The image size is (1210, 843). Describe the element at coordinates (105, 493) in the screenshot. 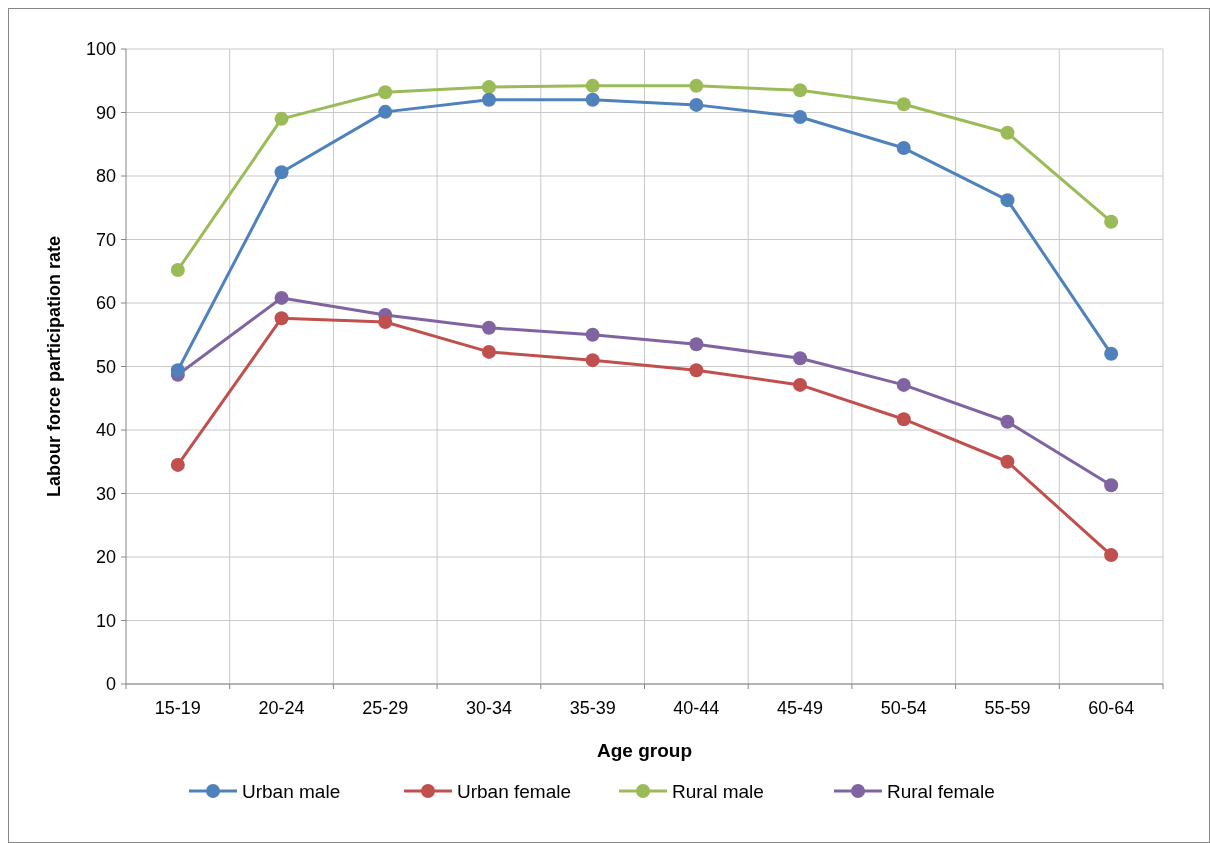

I see `y-tick-label: 30` at that location.